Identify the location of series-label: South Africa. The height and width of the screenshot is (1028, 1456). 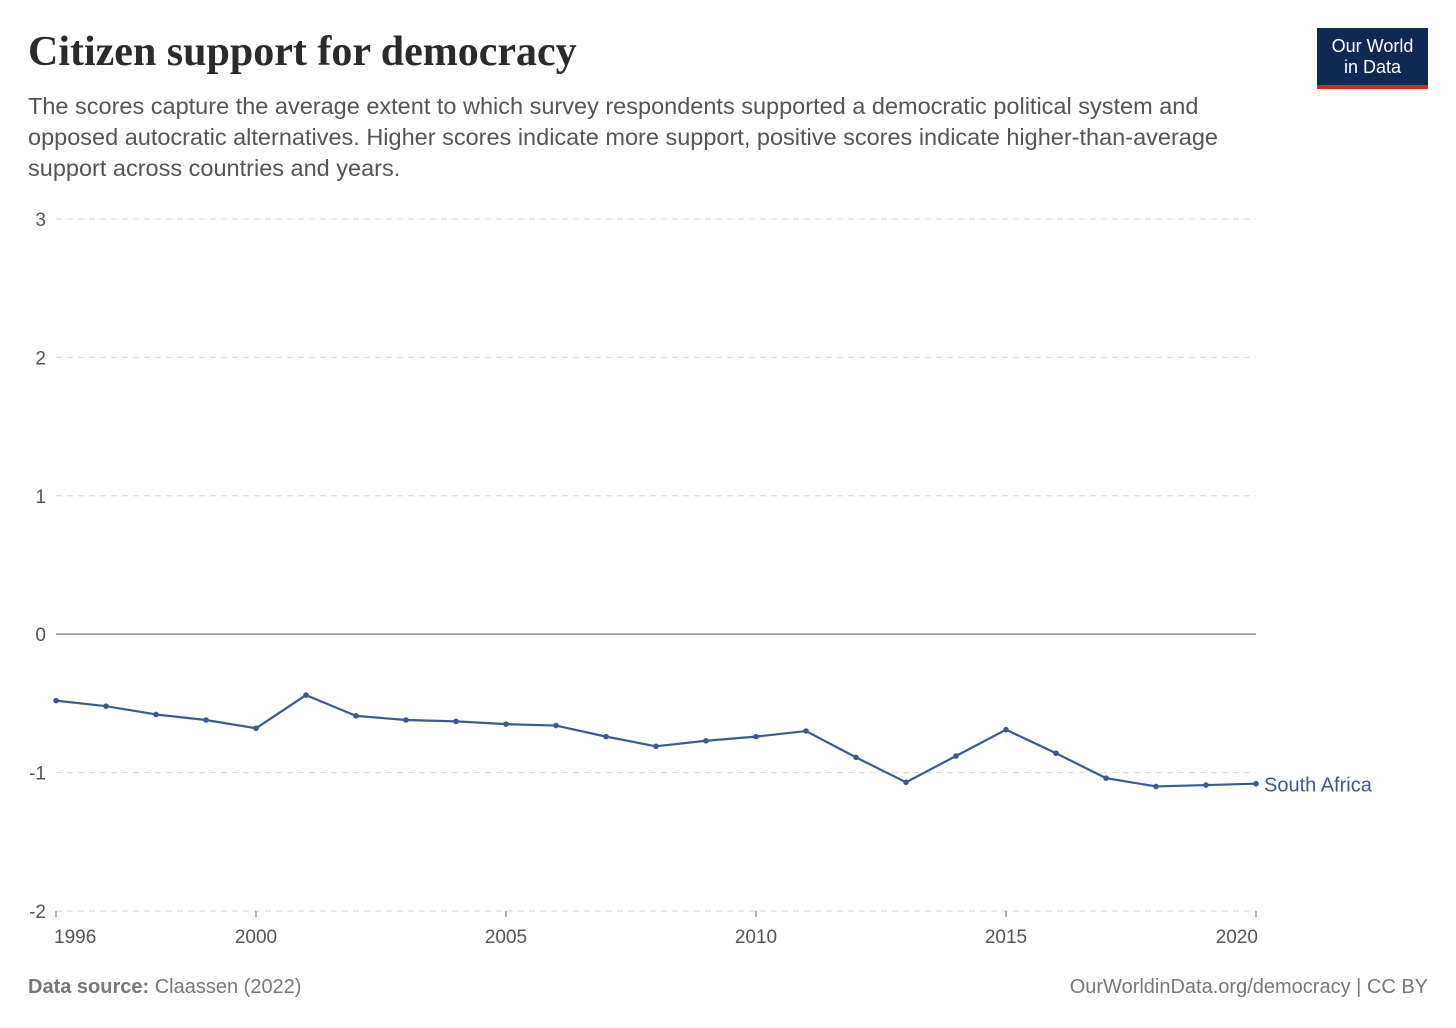
(1318, 786).